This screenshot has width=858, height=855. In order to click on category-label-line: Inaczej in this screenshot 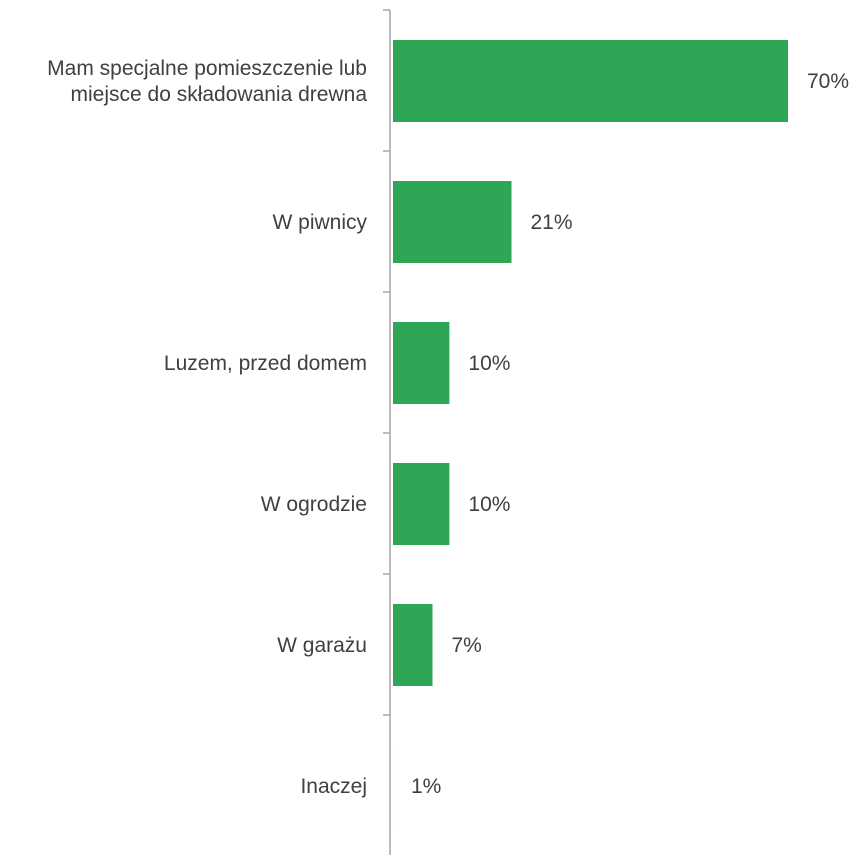, I will do `click(333, 786)`.